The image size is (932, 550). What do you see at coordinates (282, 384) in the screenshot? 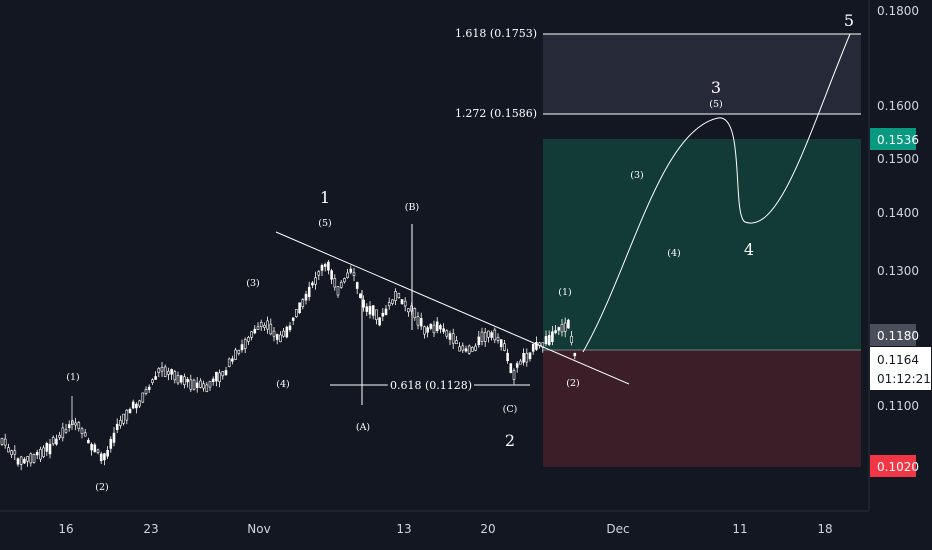
I see `w1-sub4-label: (4)` at bounding box center [282, 384].